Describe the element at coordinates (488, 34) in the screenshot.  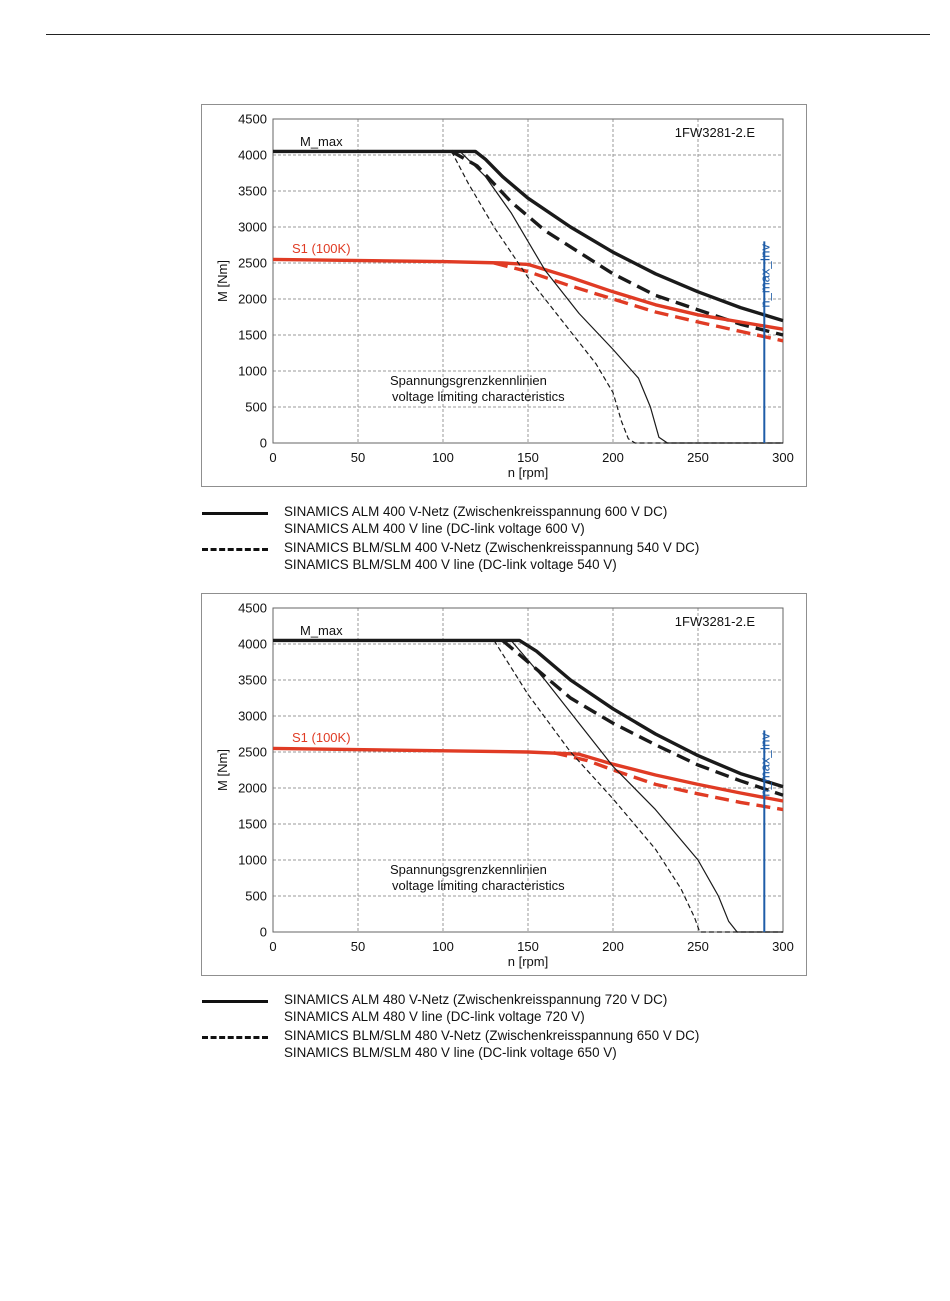
I see `header-rule` at that location.